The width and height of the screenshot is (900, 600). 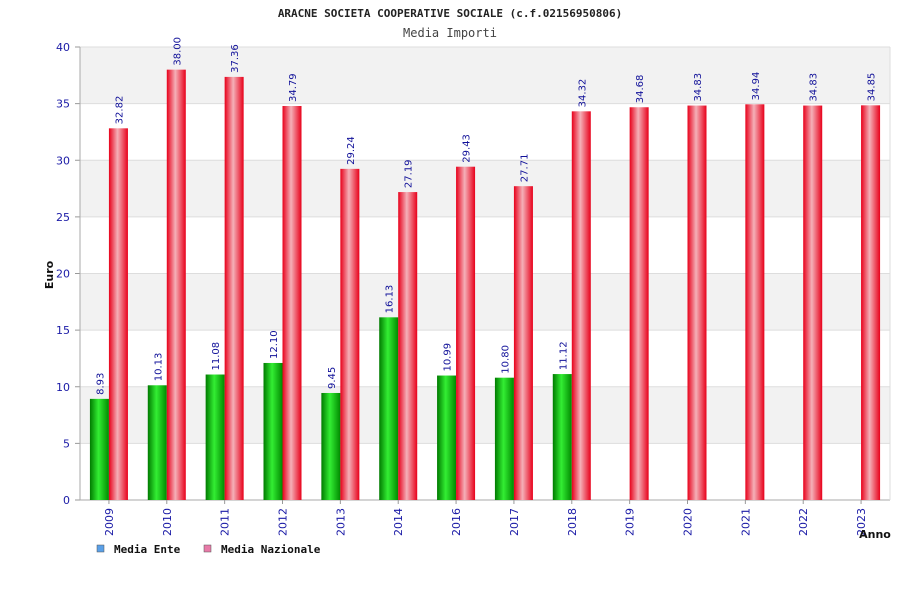 What do you see at coordinates (351, 150) in the screenshot?
I see `value-label-media-nazionale: 29.24` at bounding box center [351, 150].